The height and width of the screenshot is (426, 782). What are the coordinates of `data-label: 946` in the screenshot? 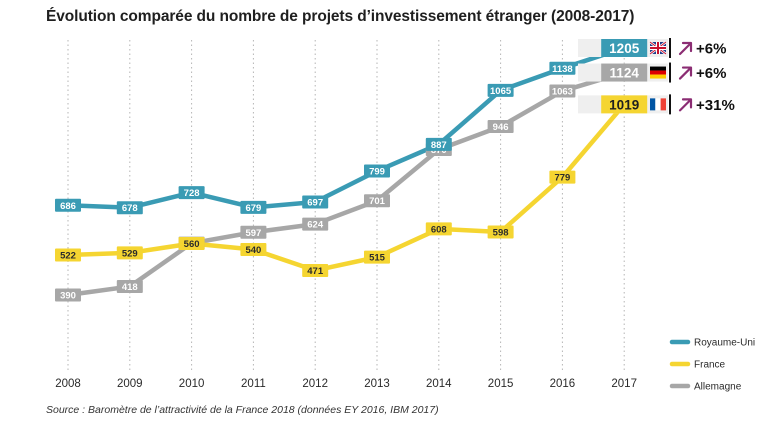 It's located at (501, 127).